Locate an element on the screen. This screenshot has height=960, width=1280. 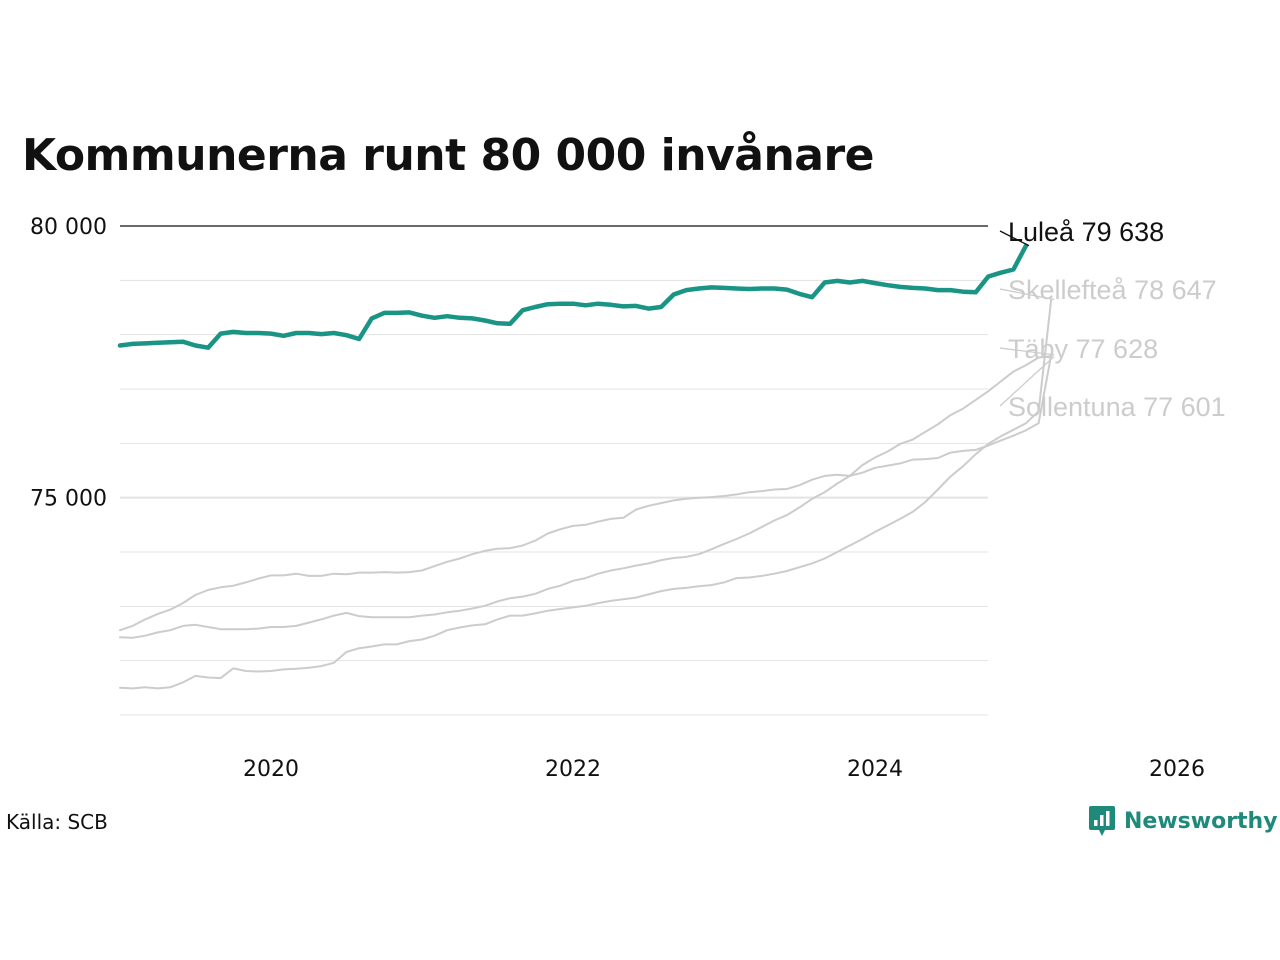
newsworthy-logo-icon is located at coordinates (1102, 821).